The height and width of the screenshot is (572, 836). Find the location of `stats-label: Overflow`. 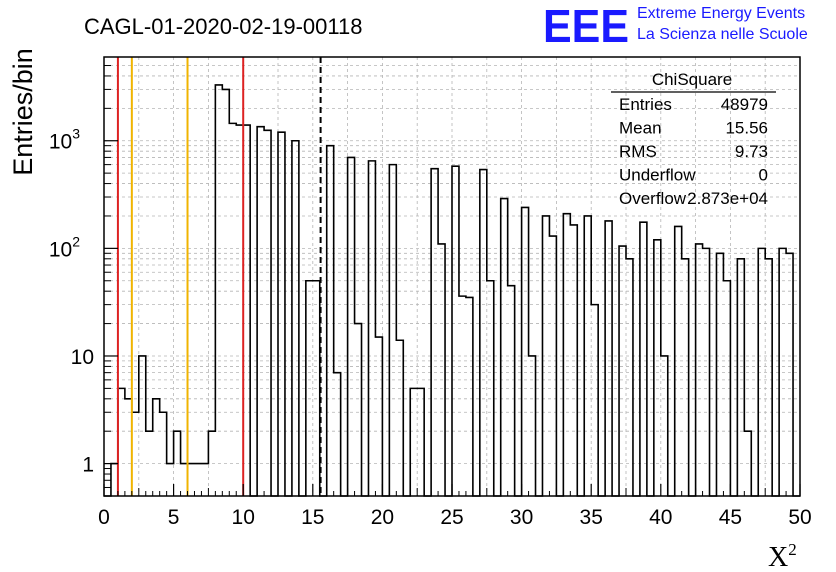

stats-label: Overflow is located at coordinates (653, 198).